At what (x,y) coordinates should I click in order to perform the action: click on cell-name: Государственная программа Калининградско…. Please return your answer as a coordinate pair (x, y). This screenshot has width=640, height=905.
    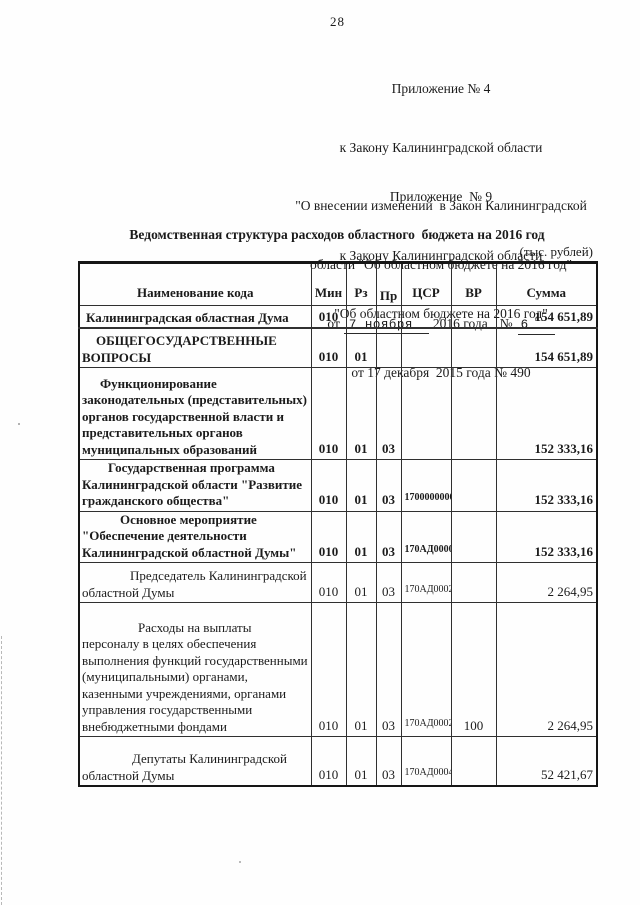
    Looking at the image, I should click on (195, 485).